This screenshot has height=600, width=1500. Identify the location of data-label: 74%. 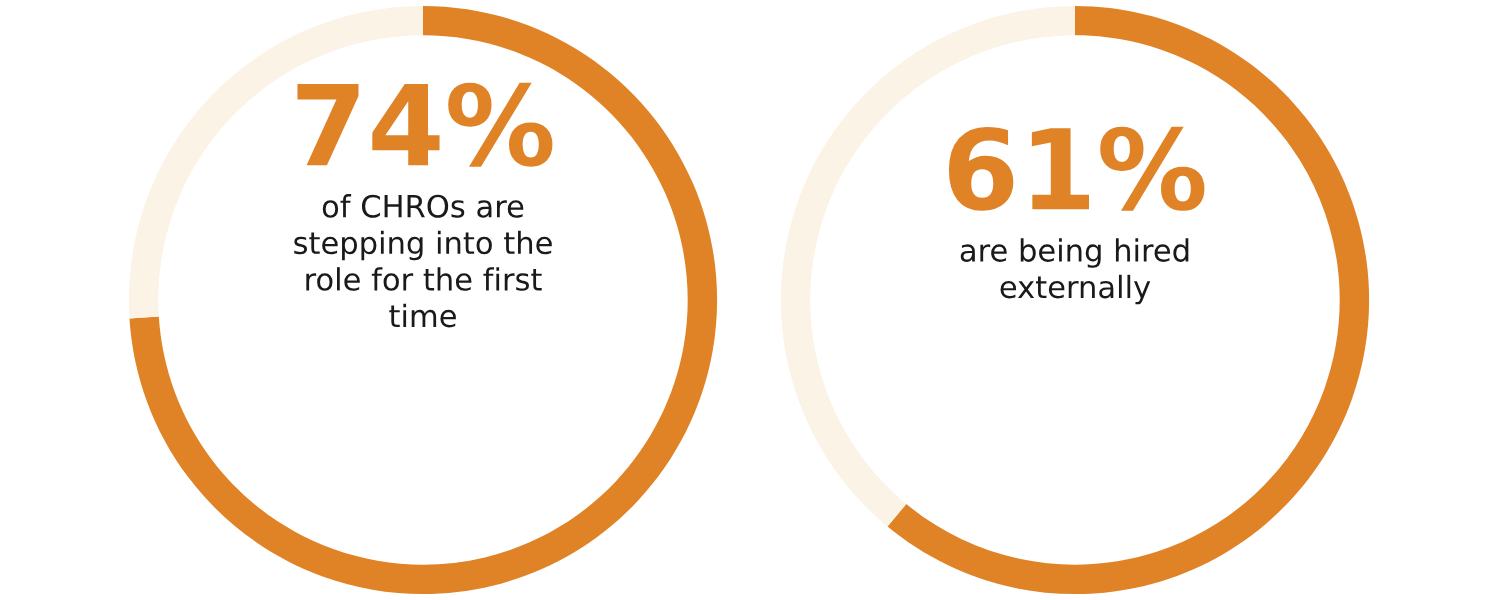
(425, 124).